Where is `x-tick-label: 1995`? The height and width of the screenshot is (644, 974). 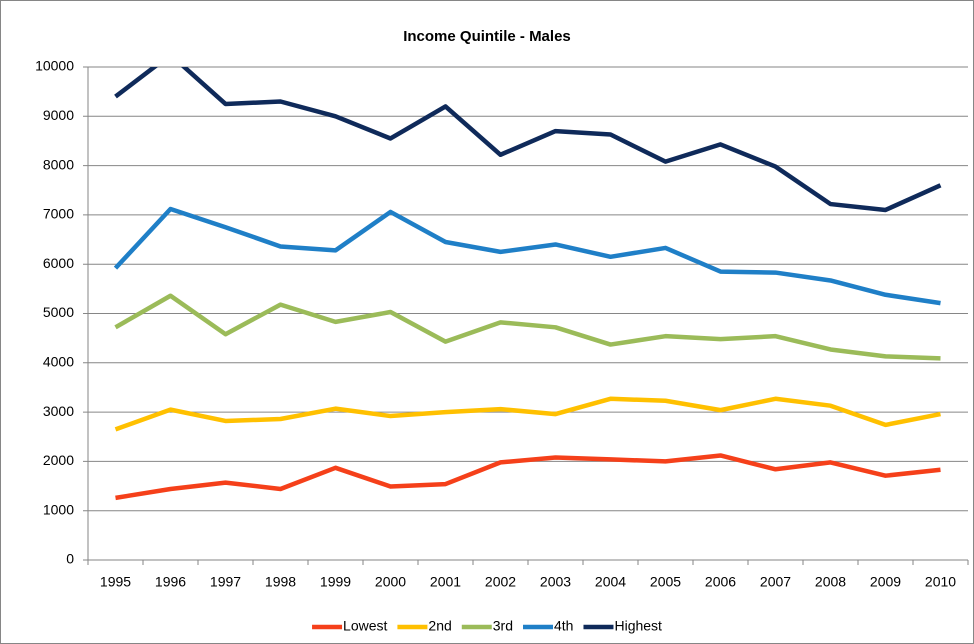
x-tick-label: 1995 is located at coordinates (115, 582).